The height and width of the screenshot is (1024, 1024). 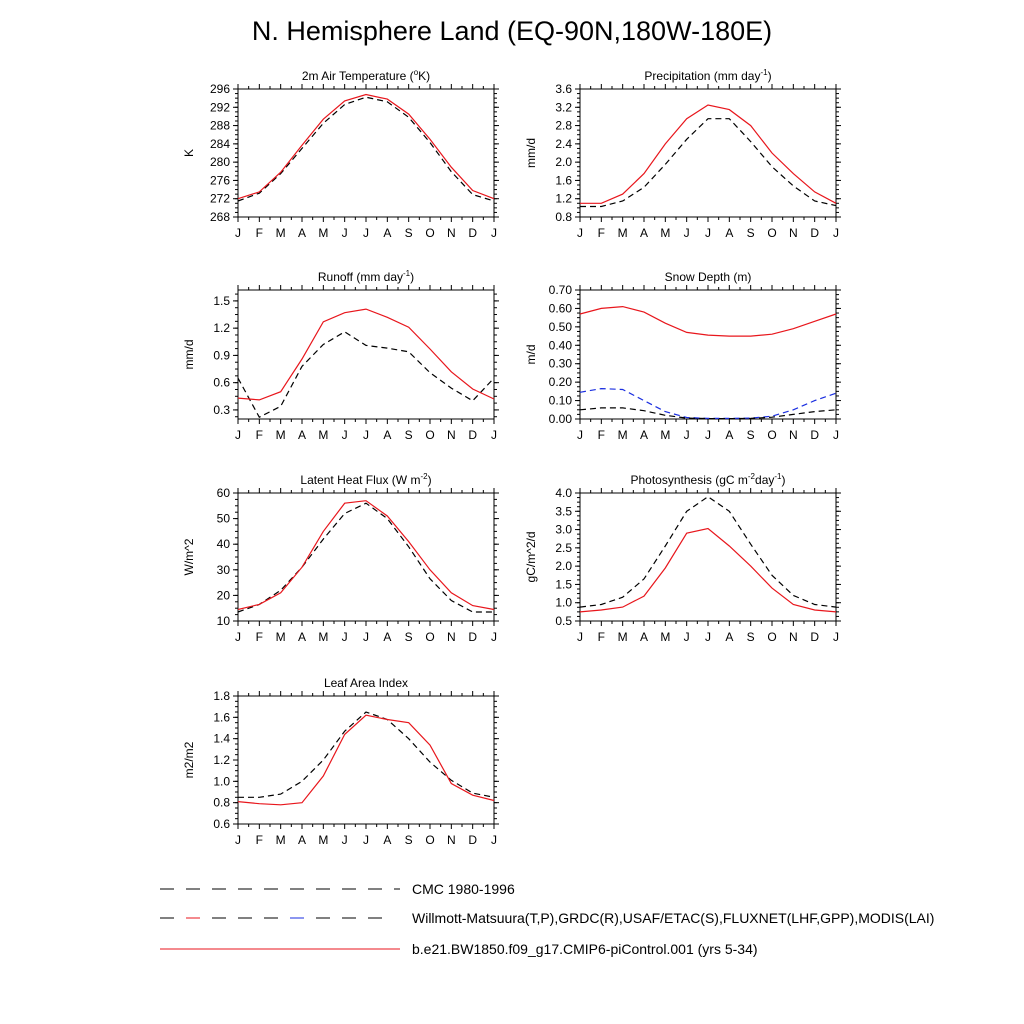 What do you see at coordinates (224, 570) in the screenshot?
I see `y-tick-label: 30` at bounding box center [224, 570].